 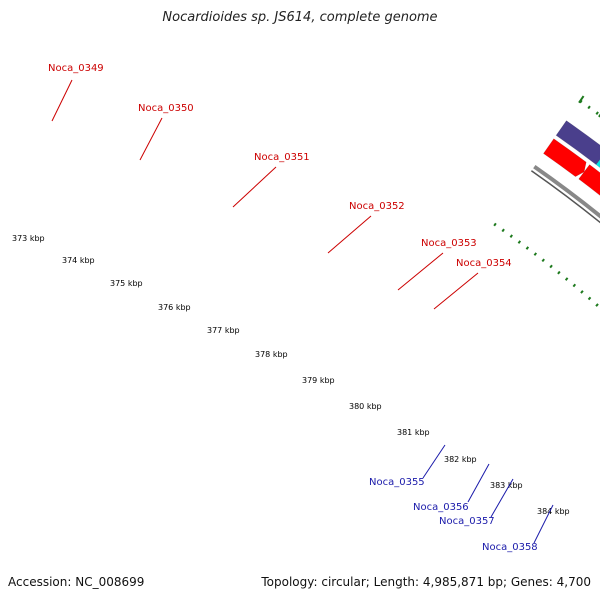 What do you see at coordinates (566, 191) in the screenshot?
I see `backbone-outer` at bounding box center [566, 191].